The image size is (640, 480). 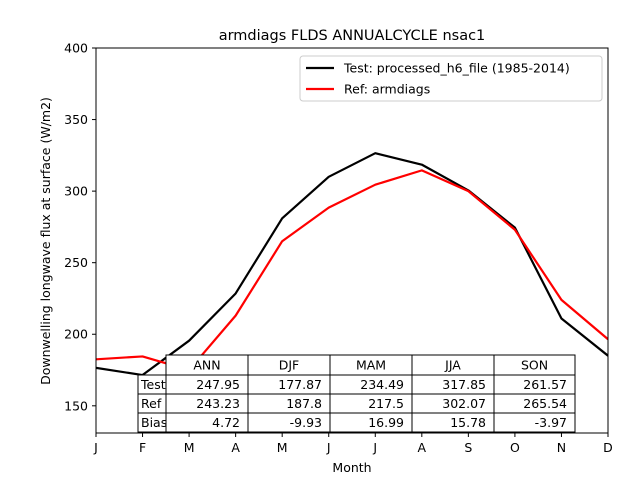 I want to click on table-cell, so click(x=534, y=422).